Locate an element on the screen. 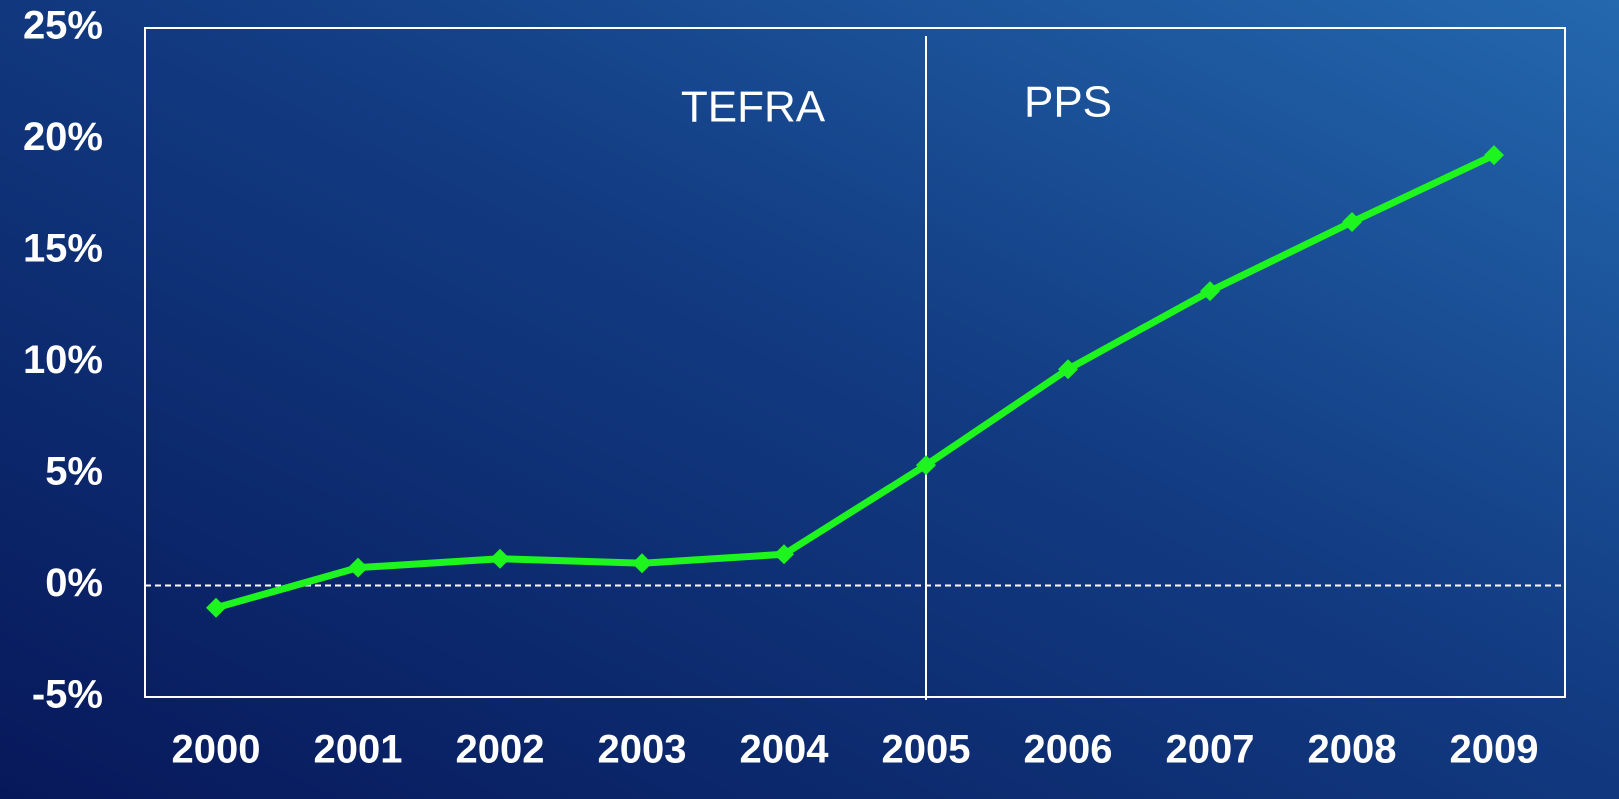 The height and width of the screenshot is (799, 1619). y-tick-label: 0% is located at coordinates (74, 583).